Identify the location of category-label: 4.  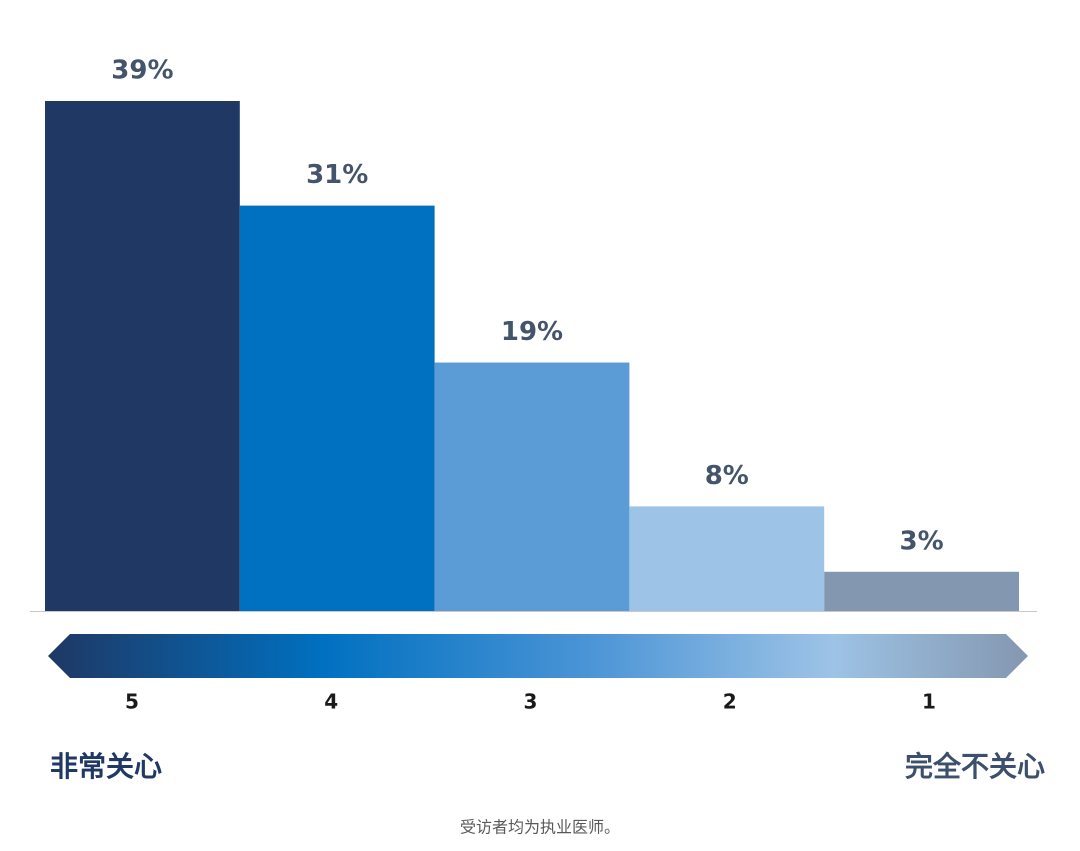
(331, 702).